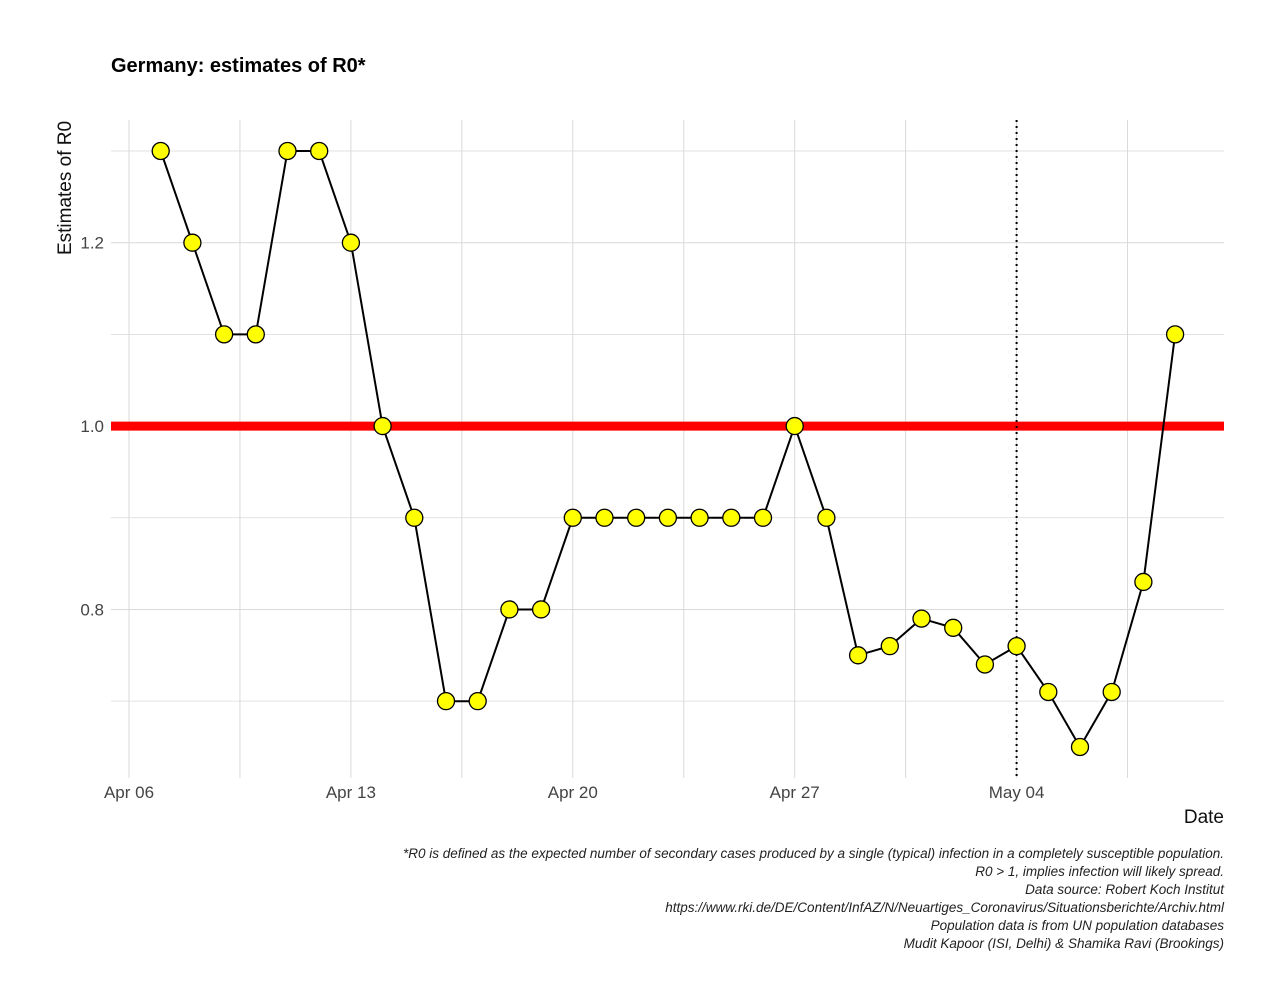 The image size is (1280, 1007). Describe the element at coordinates (1125, 889) in the screenshot. I see `caption-line: Data source: Robert Koch Institut` at that location.